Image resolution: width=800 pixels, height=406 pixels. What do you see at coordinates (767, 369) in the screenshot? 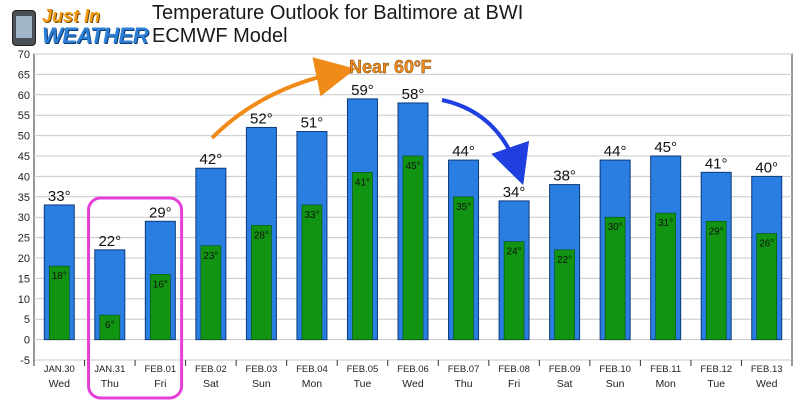
I see `x-date-label: FEB.13` at bounding box center [767, 369].